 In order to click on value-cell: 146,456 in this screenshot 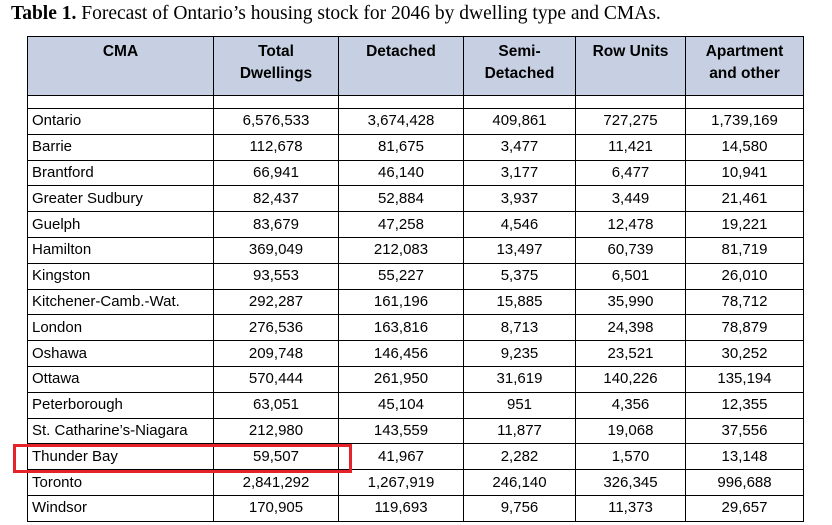, I will do `click(401, 353)`.